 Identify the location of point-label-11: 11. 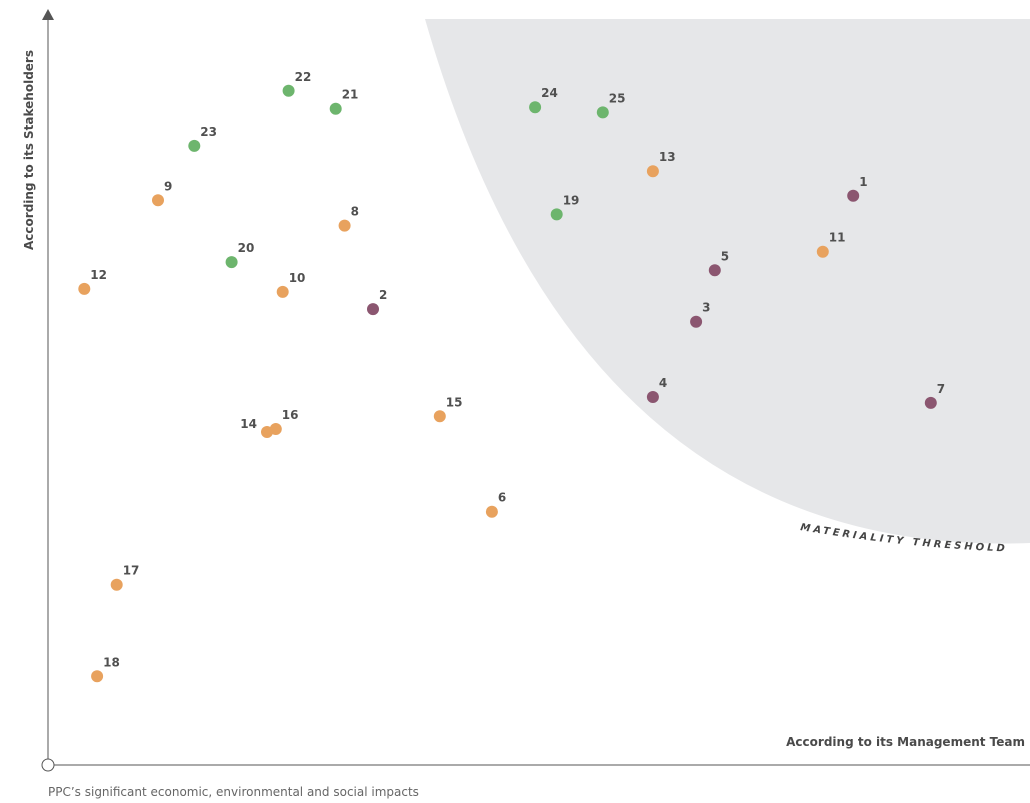
(837, 238).